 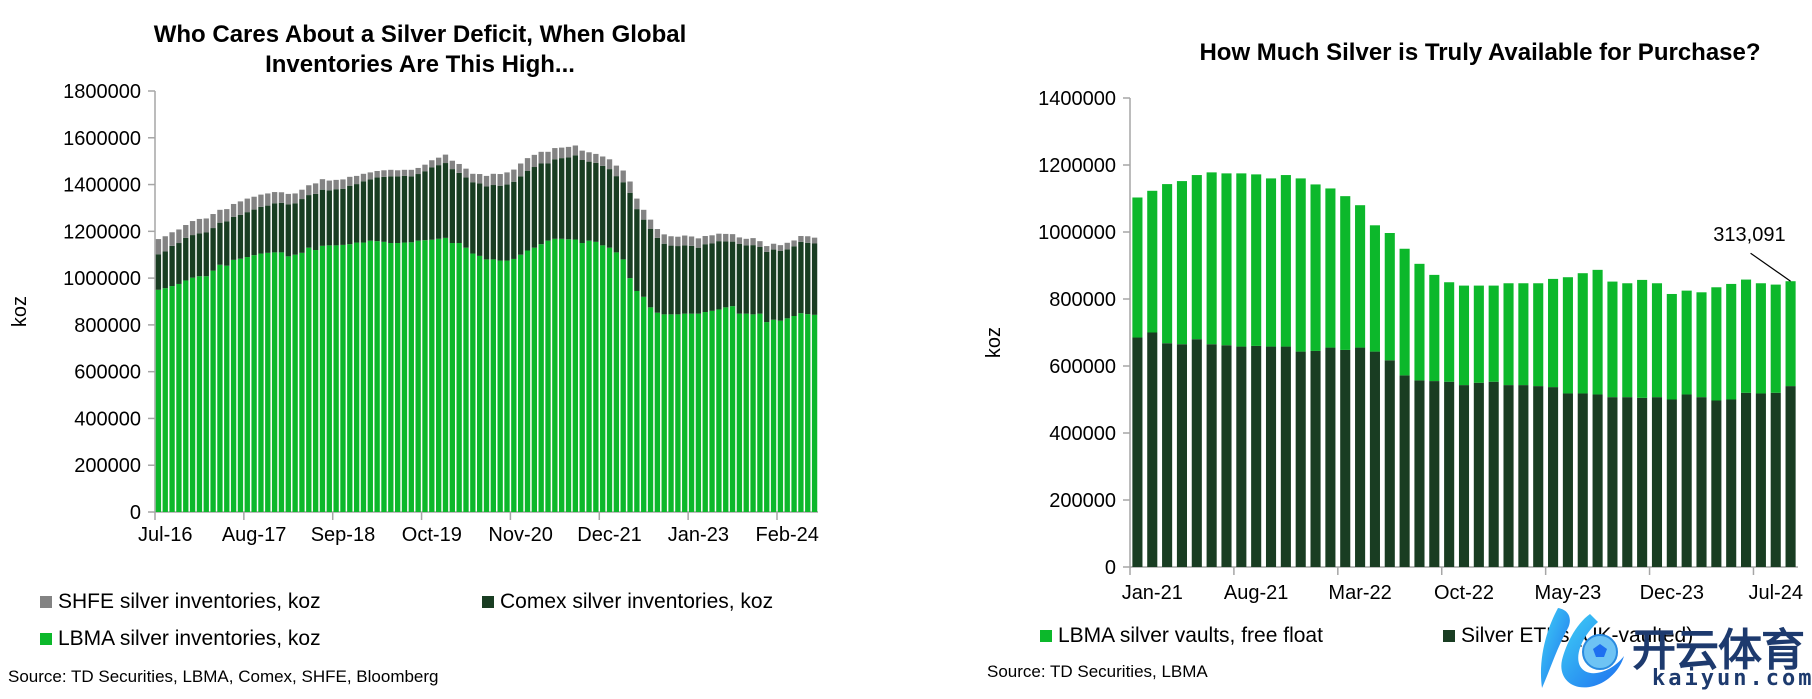 I want to click on right-x-tick-label: Jul-24, so click(x=1775, y=593).